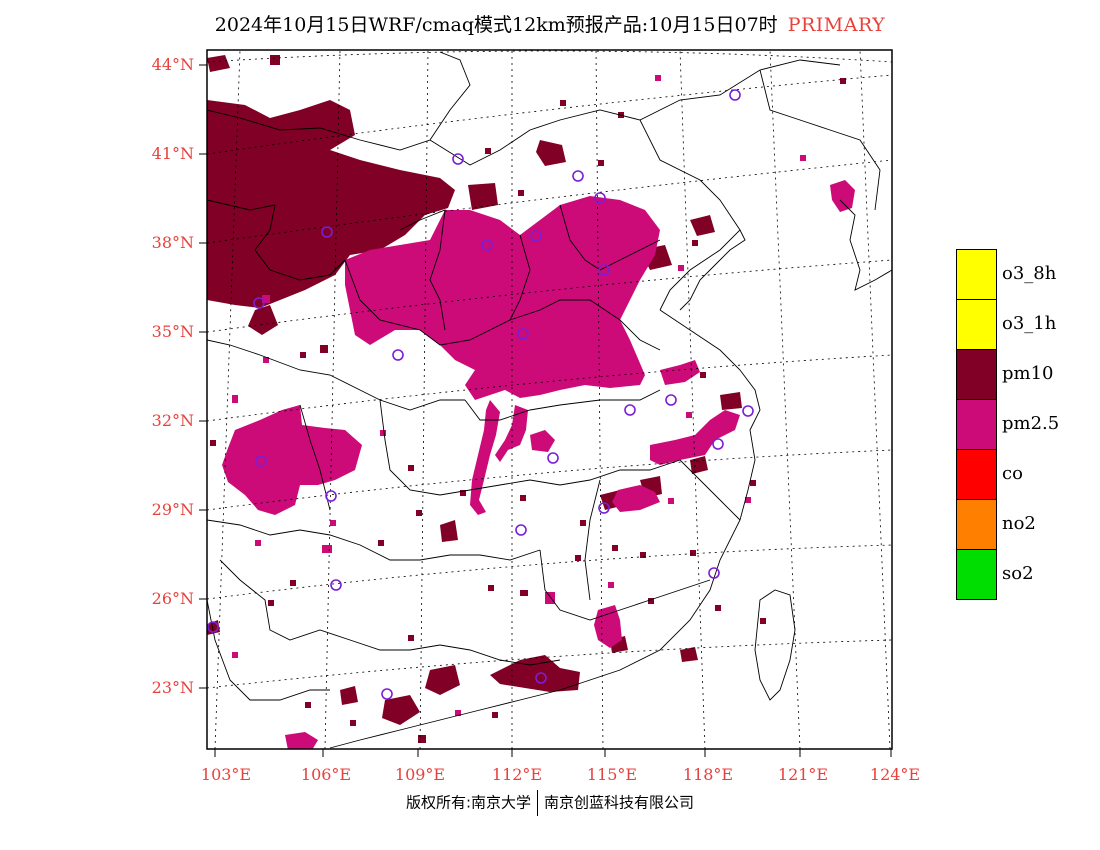 The width and height of the screenshot is (1100, 850). What do you see at coordinates (468, 802) in the screenshot?
I see `copyright-owner: 版权所有:南京大学` at bounding box center [468, 802].